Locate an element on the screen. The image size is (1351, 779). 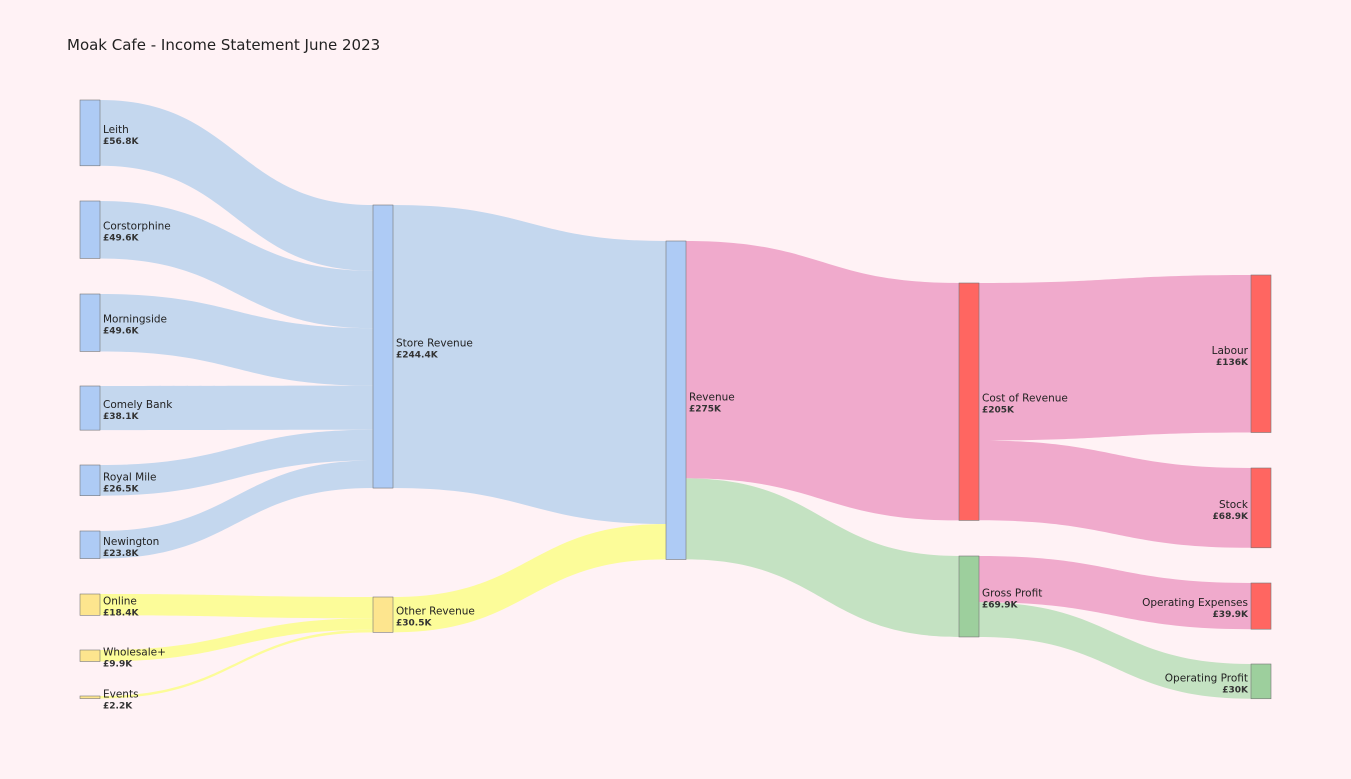
node-cost_of_revenue is located at coordinates (969, 401).